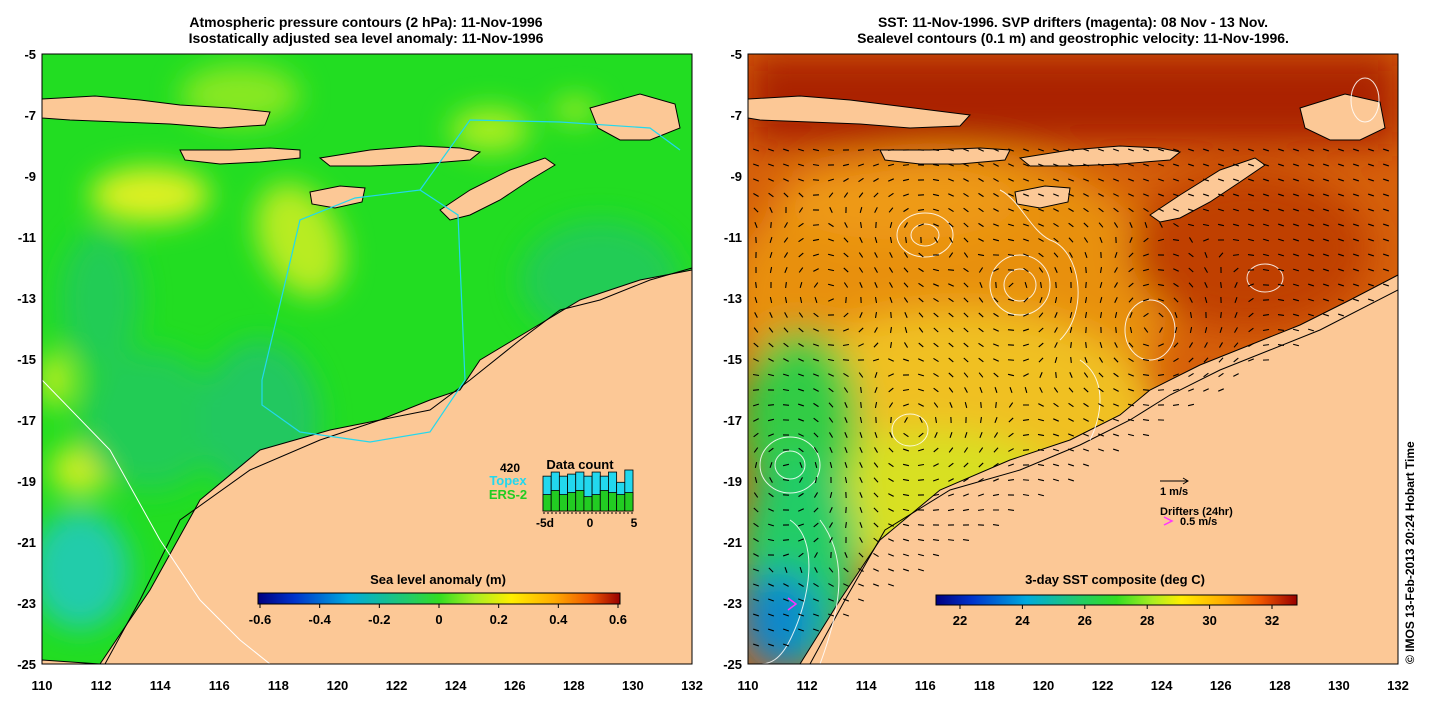 This screenshot has width=1440, height=710. What do you see at coordinates (499, 619) in the screenshot?
I see `sla-tick-label: 0.2` at bounding box center [499, 619].